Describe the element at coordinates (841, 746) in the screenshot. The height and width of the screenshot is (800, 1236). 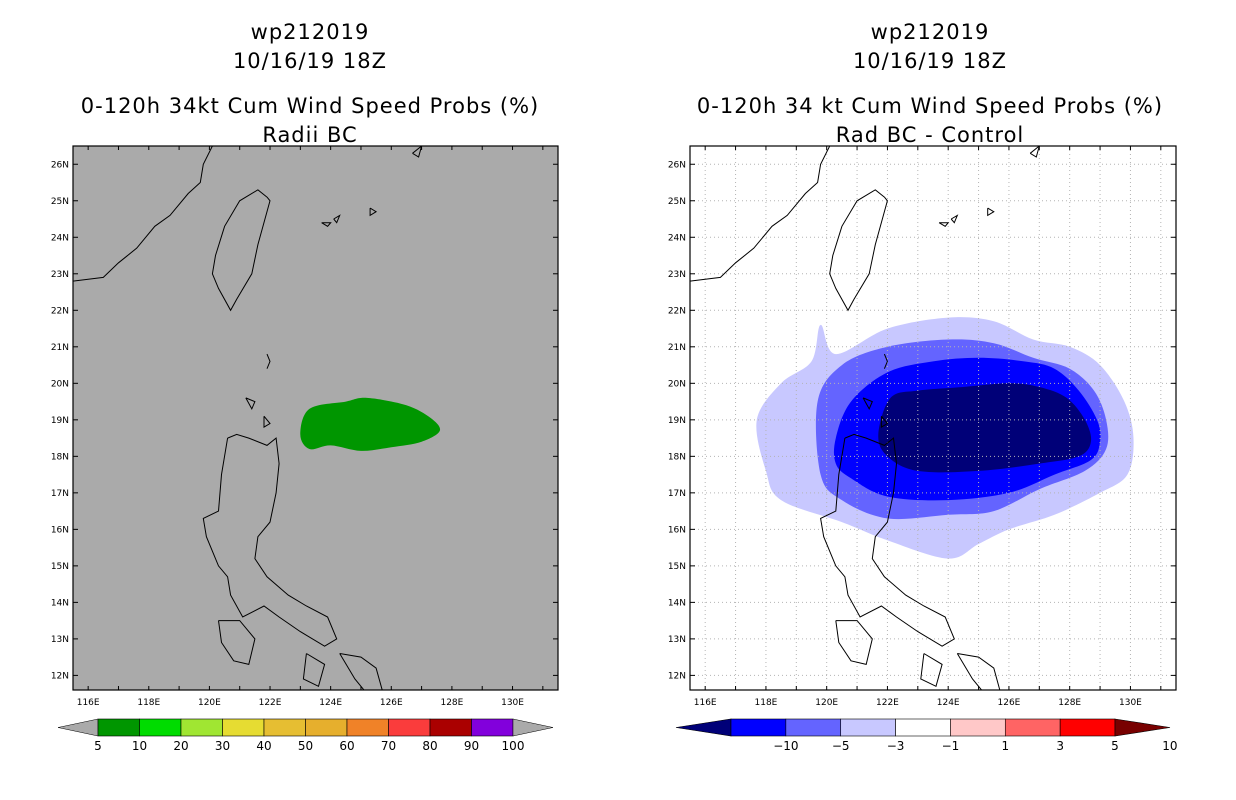
I see `colorbar-label: −5` at that location.